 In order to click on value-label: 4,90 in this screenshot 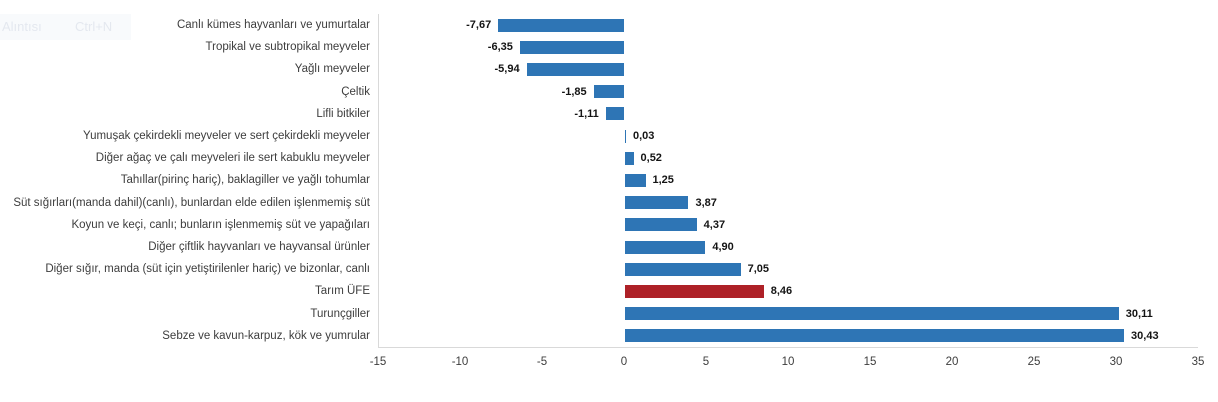, I will do `click(723, 247)`.